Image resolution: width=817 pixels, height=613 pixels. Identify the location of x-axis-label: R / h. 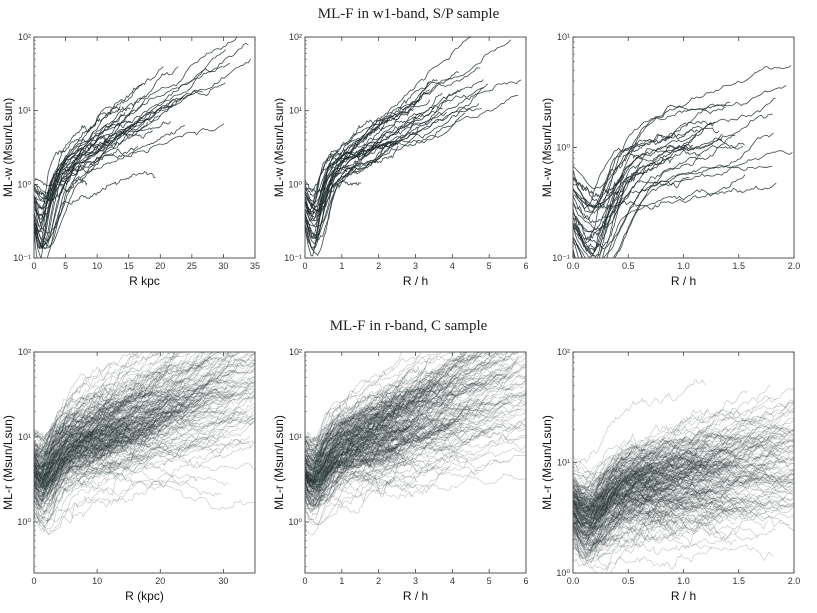
(683, 281).